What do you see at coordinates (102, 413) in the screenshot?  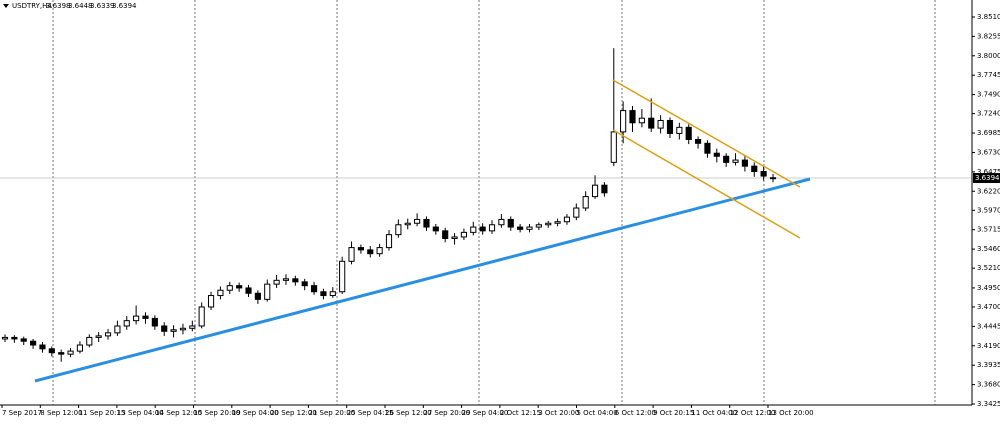 I see `x-tick-label: 11 Sep 20:15` at bounding box center [102, 413].